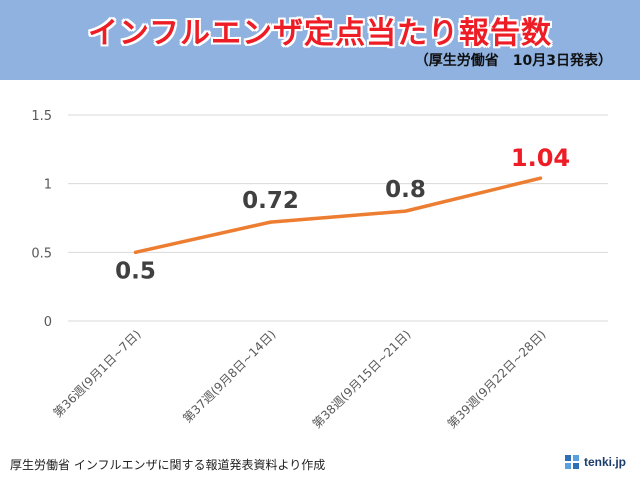 This screenshot has height=480, width=640. I want to click on y-tick-label: 0.5, so click(41, 253).